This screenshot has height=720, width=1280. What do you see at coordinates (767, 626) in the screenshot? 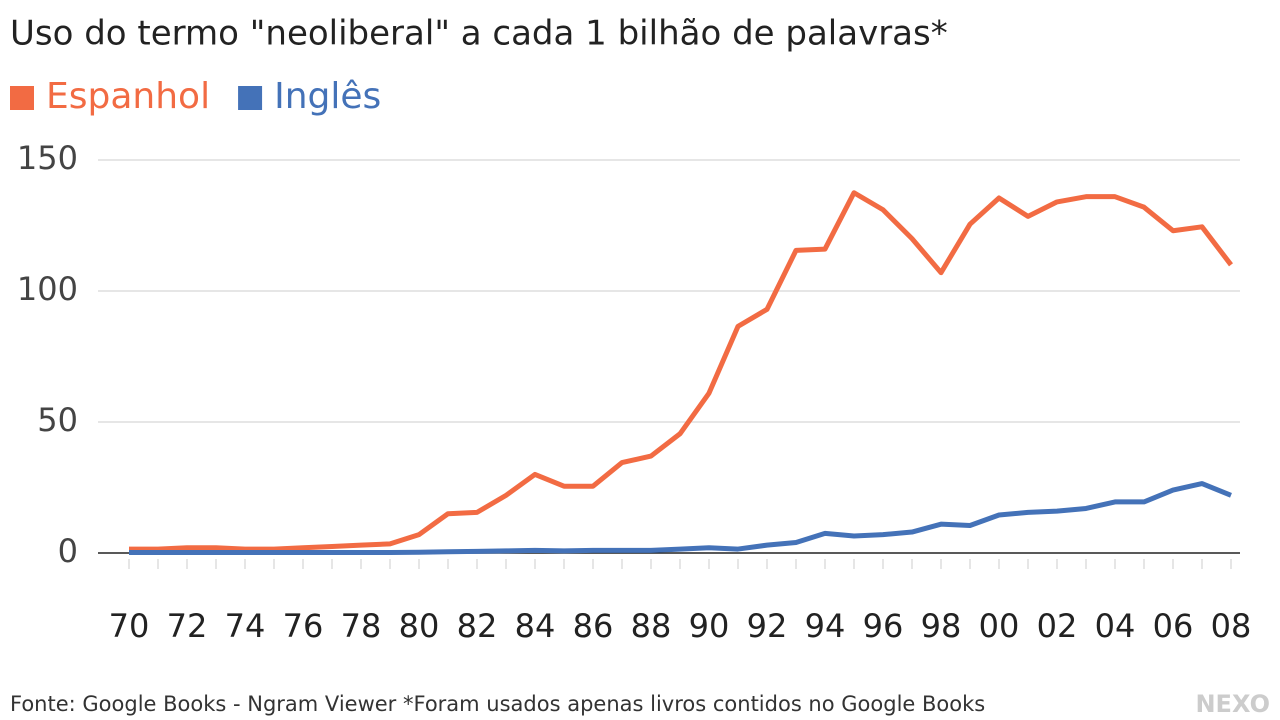
I see `x-tick-label: 92` at bounding box center [767, 626].